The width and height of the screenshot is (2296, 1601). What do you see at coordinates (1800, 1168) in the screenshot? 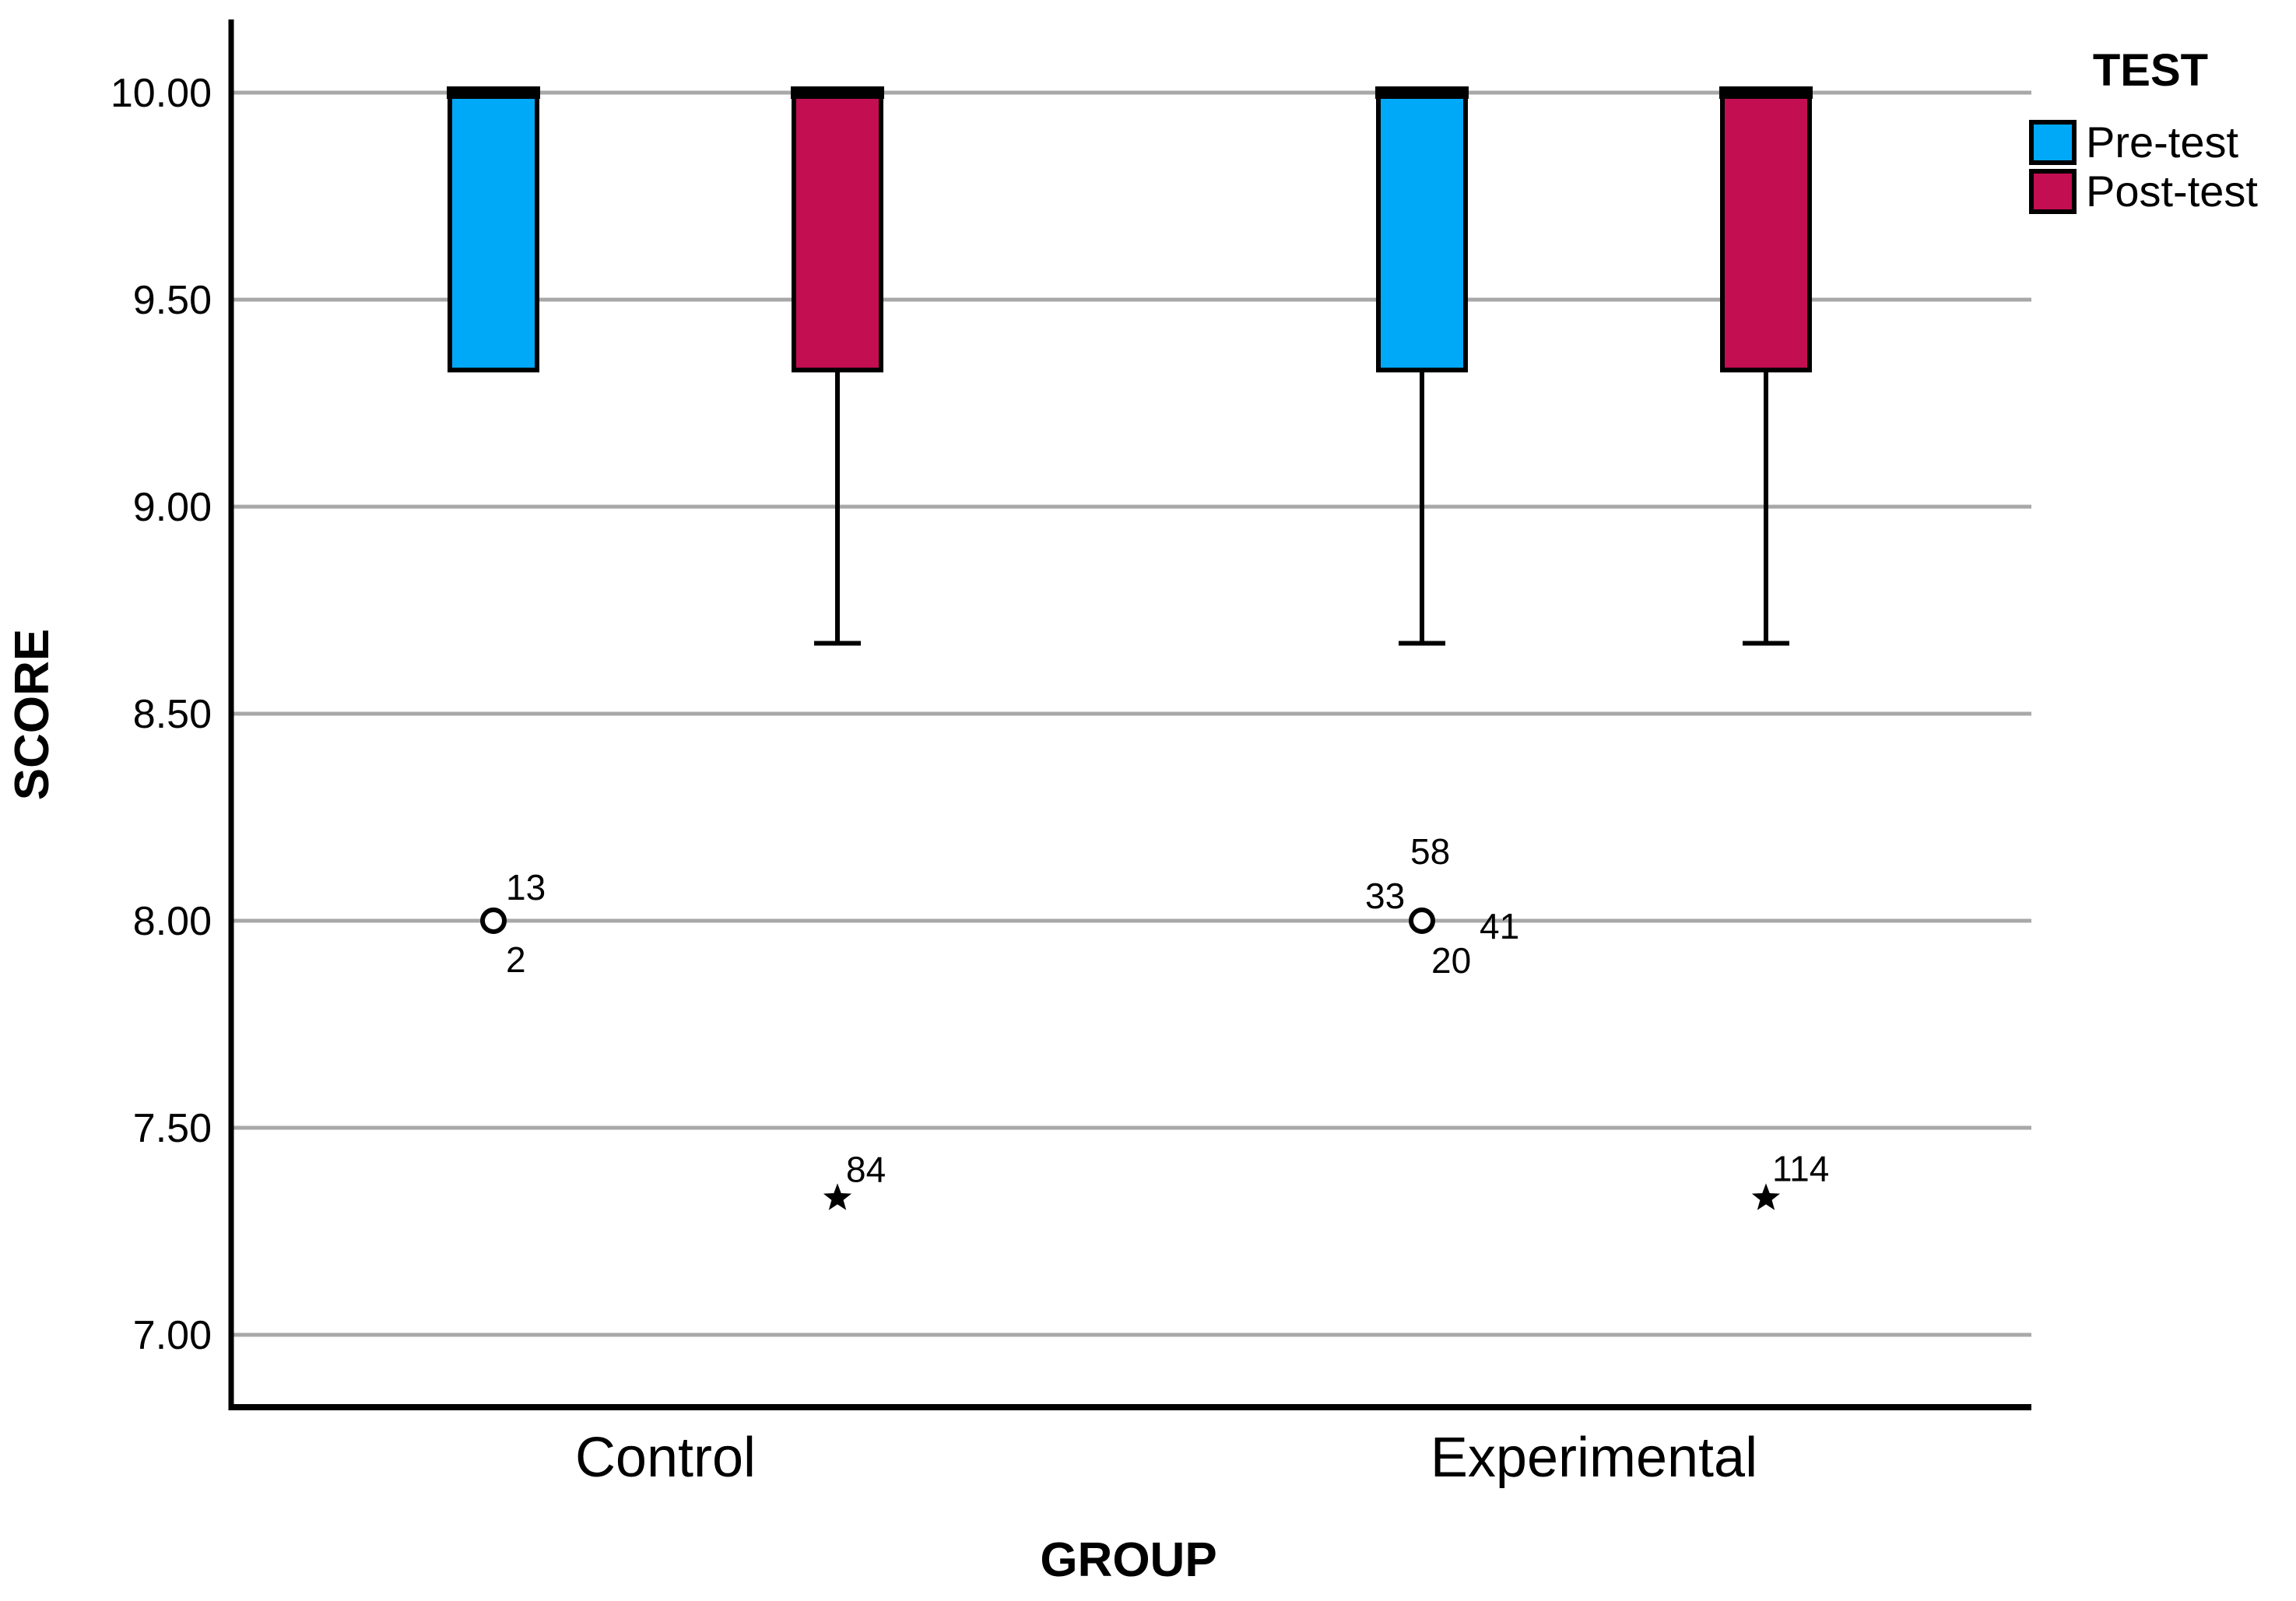
I see `case-label-post-test-experimental: 114` at bounding box center [1800, 1168].